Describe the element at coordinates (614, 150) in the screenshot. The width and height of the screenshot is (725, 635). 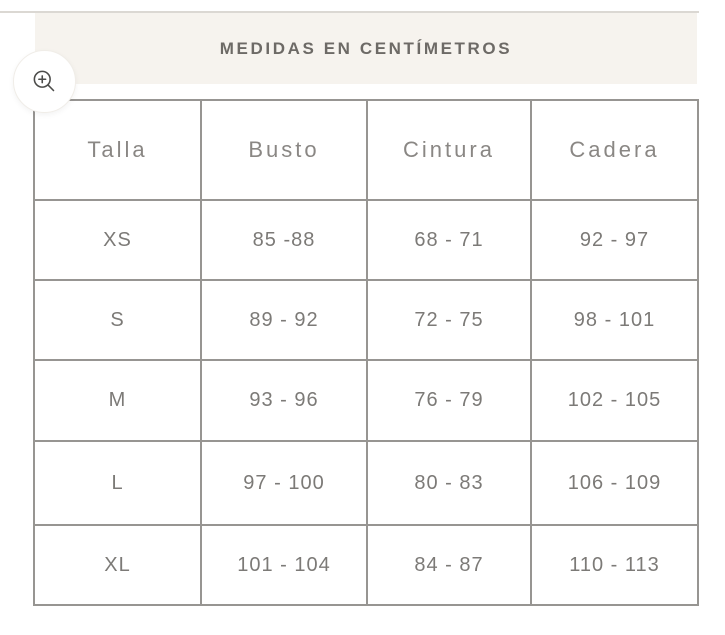
I see `col-header-cadera: Cadera` at that location.